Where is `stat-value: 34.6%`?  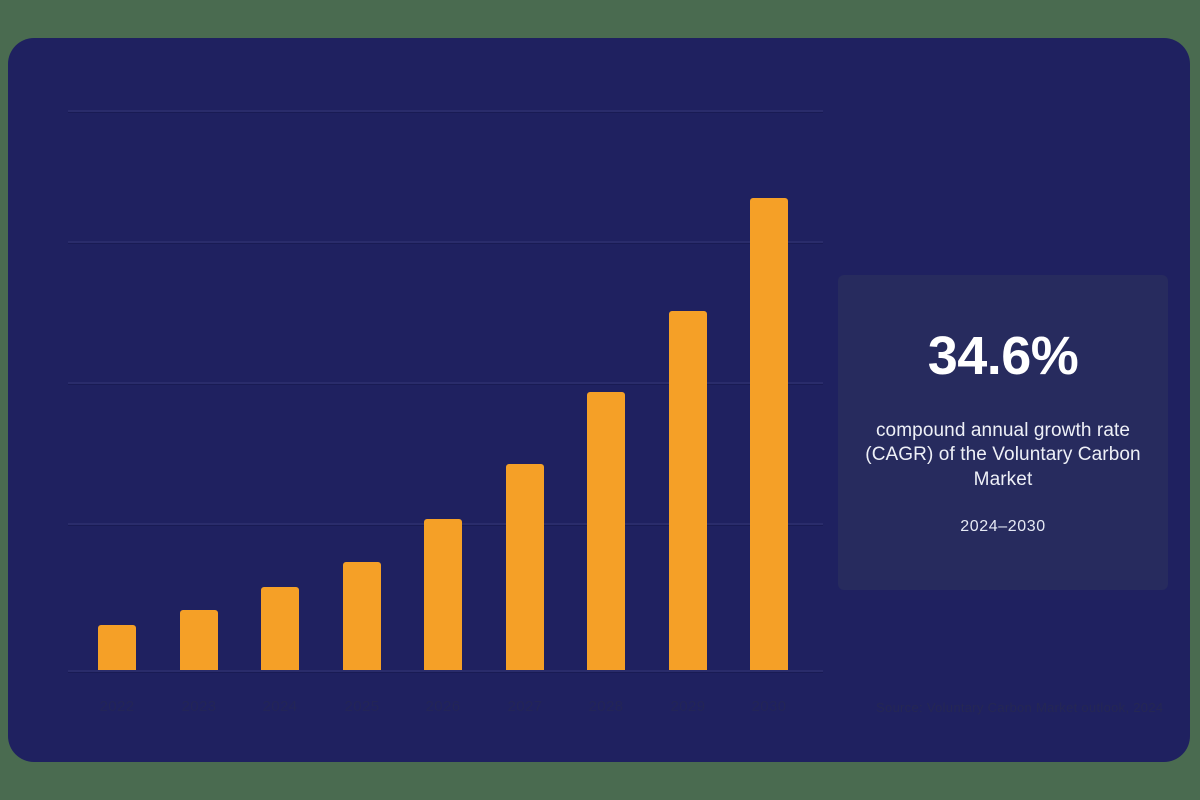 stat-value: 34.6% is located at coordinates (1003, 356).